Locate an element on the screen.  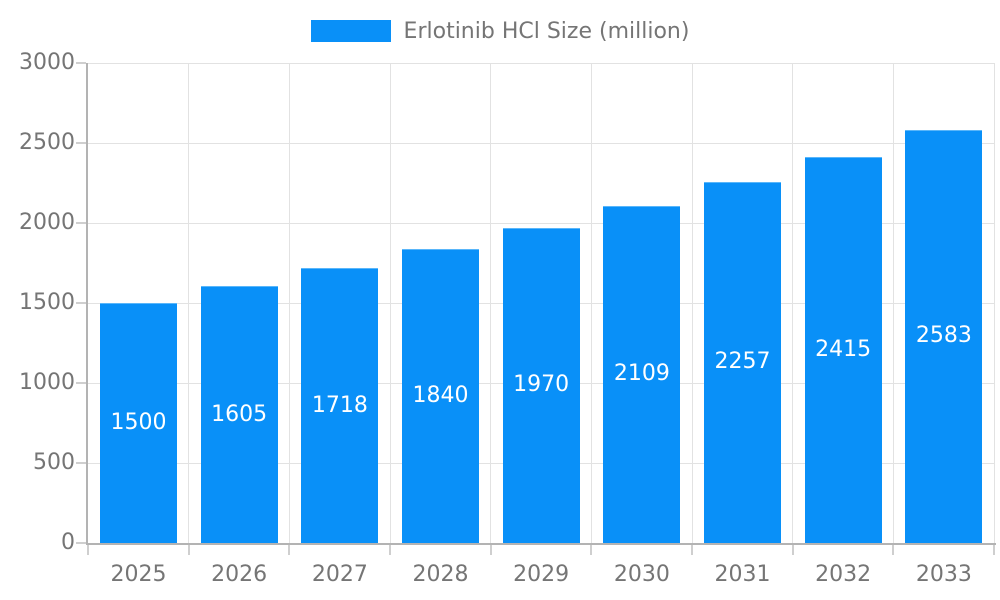
y-axis-label: 0 is located at coordinates (68, 542).